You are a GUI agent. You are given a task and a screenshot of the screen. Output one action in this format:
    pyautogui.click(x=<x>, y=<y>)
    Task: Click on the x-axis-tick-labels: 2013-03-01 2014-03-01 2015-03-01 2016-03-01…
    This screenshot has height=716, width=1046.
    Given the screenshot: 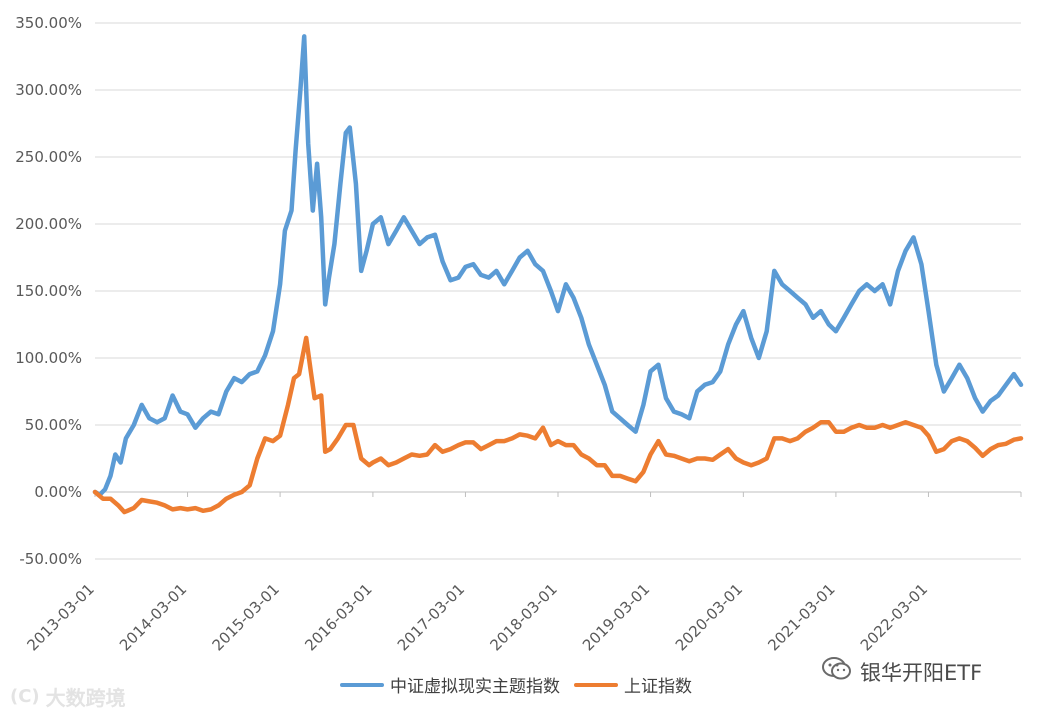 What is the action you would take?
    pyautogui.click(x=477, y=617)
    